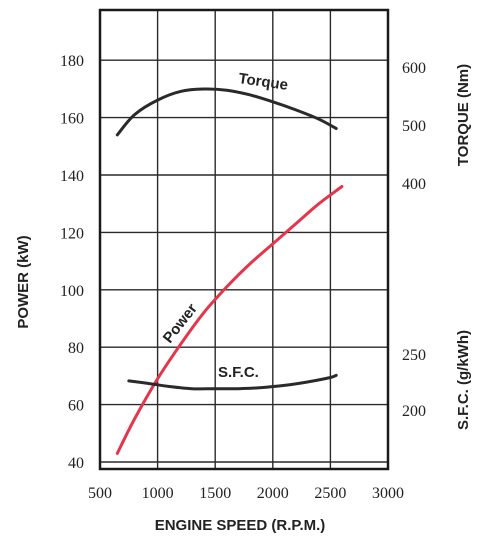 The width and height of the screenshot is (482, 549). What do you see at coordinates (72, 176) in the screenshot?
I see `power-tick-label: 140` at bounding box center [72, 176].